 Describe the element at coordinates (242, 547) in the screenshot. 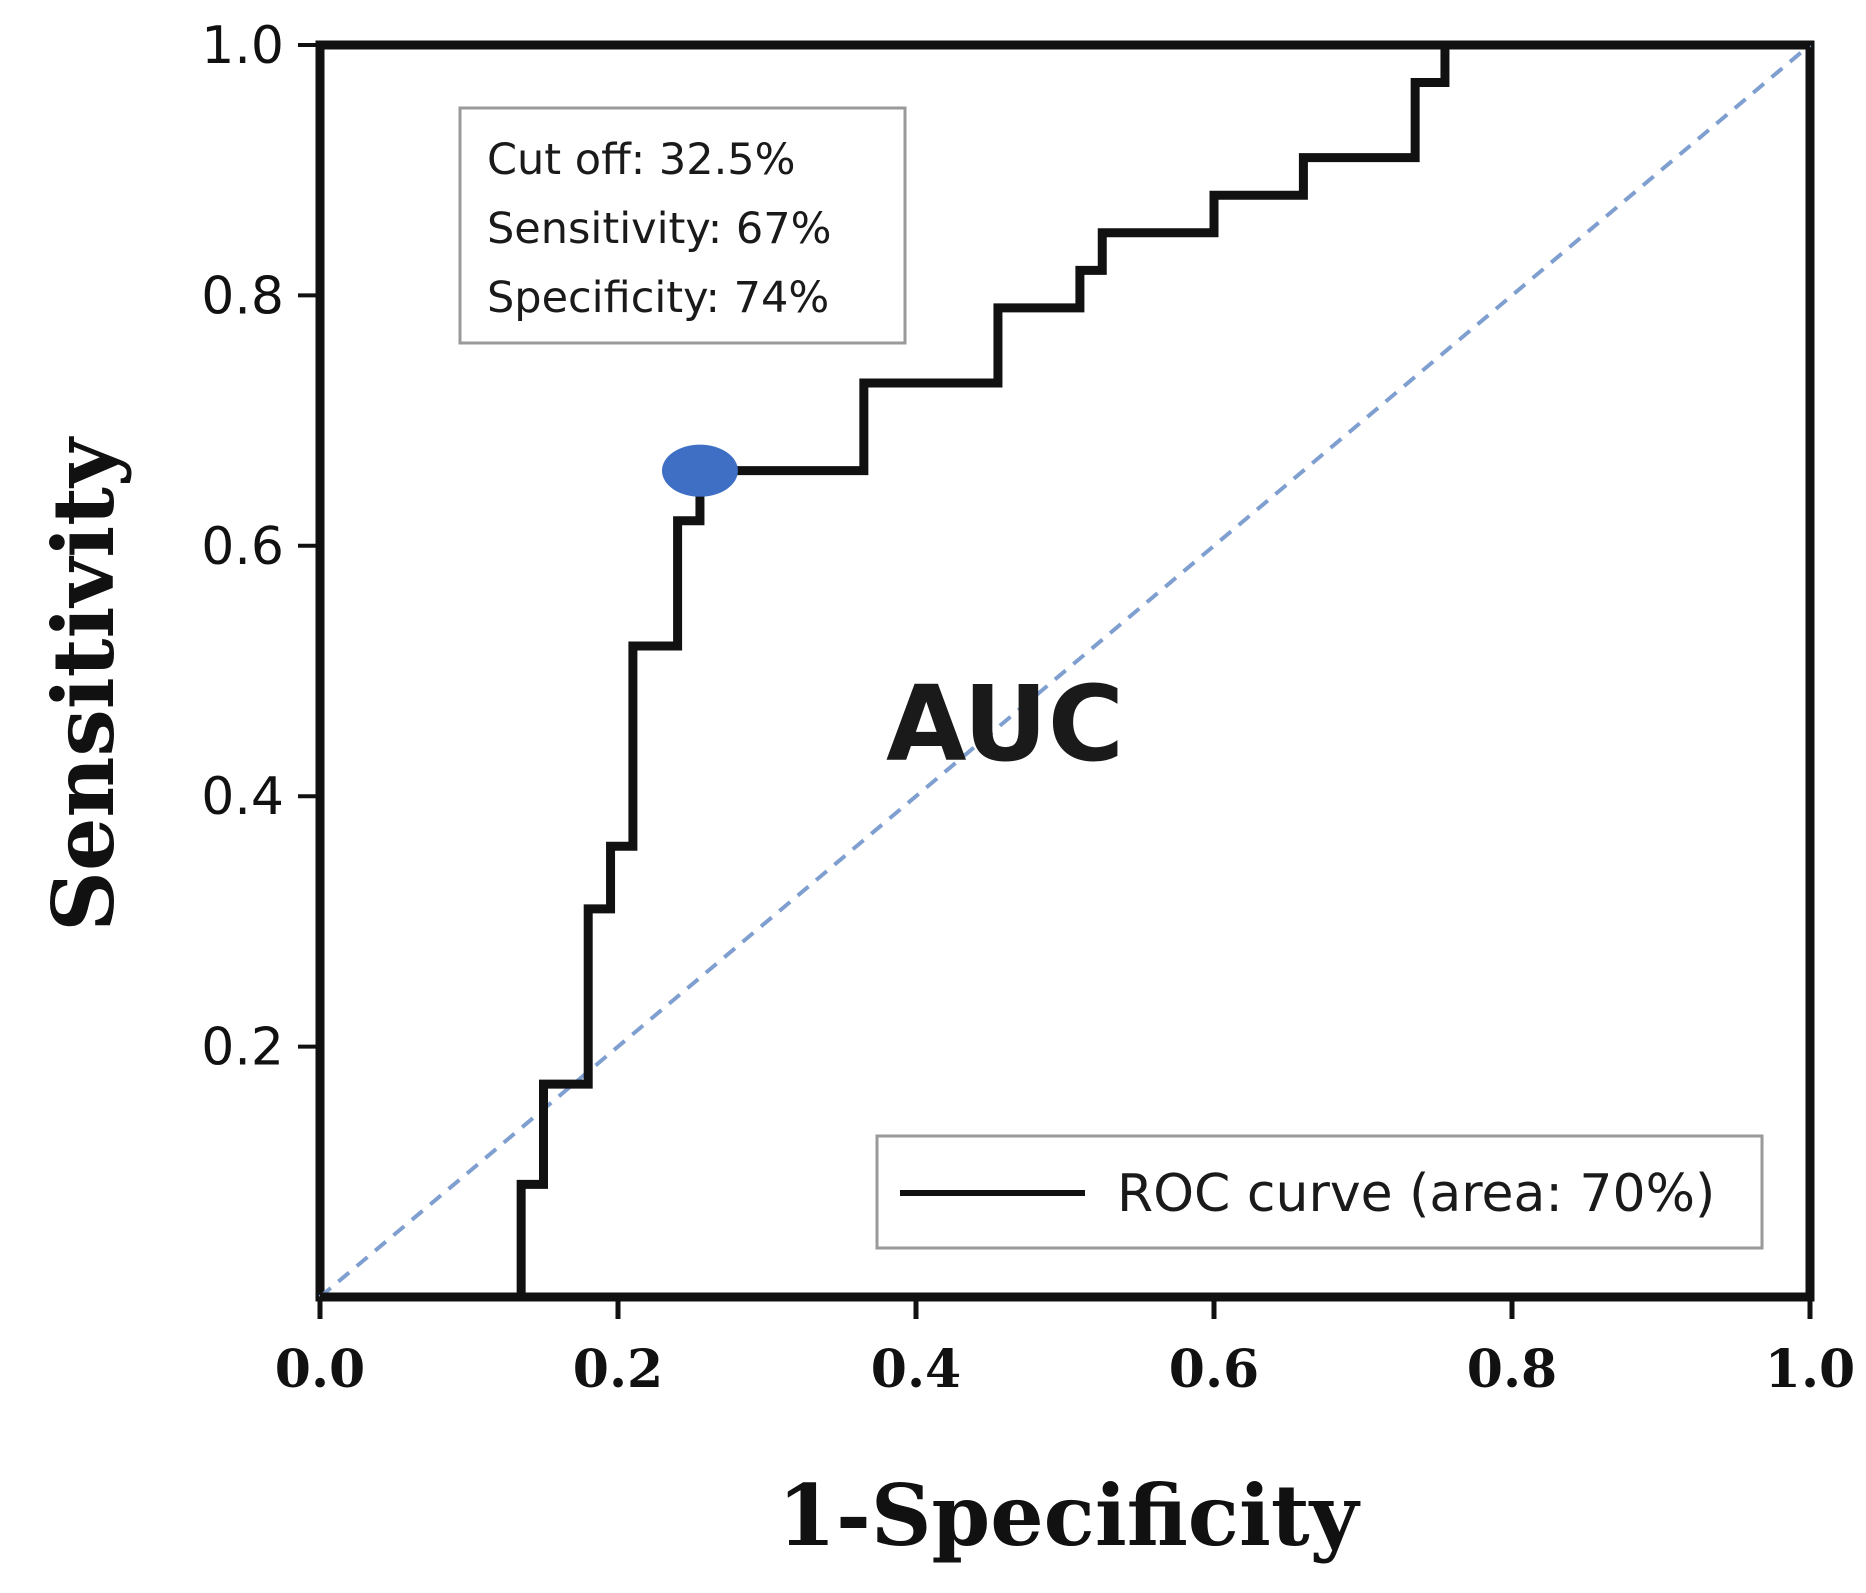

I see `y-tick-label: 0.6` at that location.